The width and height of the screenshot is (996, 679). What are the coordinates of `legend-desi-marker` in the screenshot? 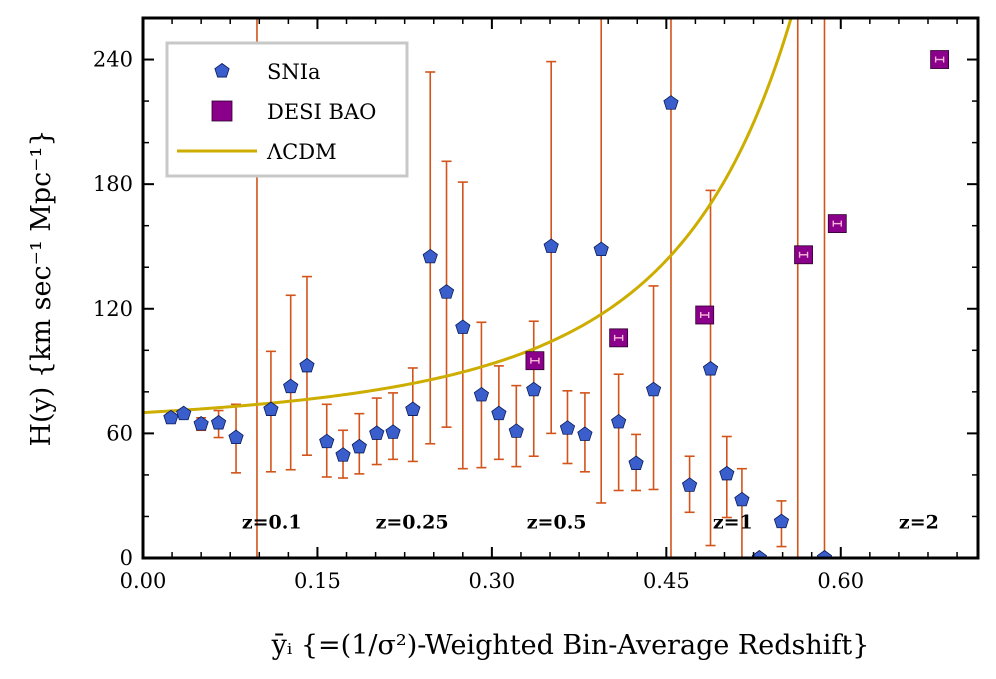 It's located at (222, 111).